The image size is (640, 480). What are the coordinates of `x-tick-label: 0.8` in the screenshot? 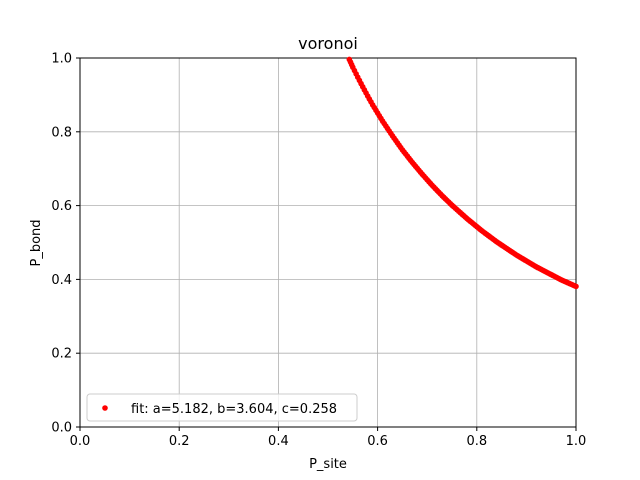 It's located at (476, 441).